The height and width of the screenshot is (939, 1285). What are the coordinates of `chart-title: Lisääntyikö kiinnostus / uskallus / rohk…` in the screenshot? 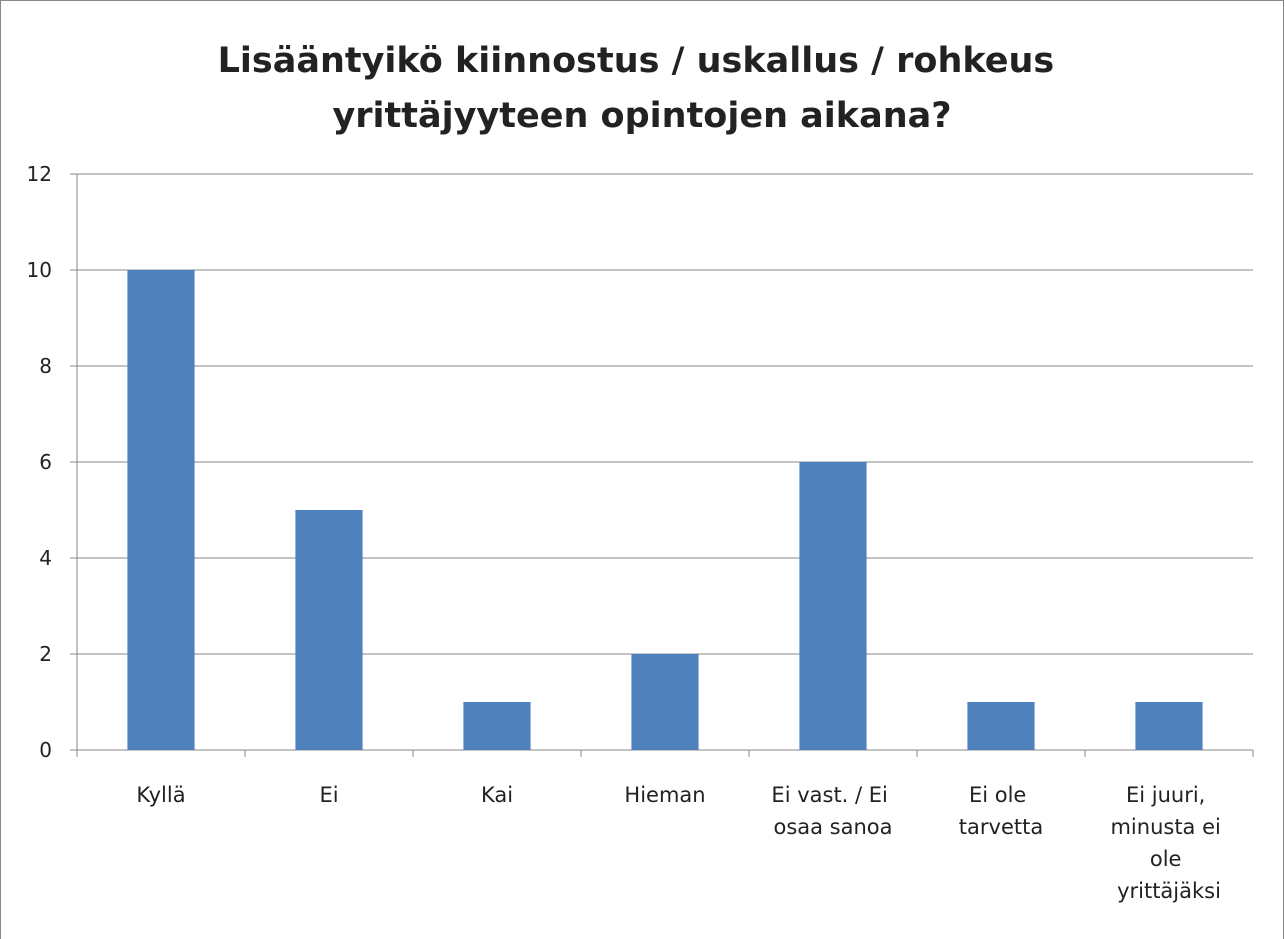 It's located at (642, 88).